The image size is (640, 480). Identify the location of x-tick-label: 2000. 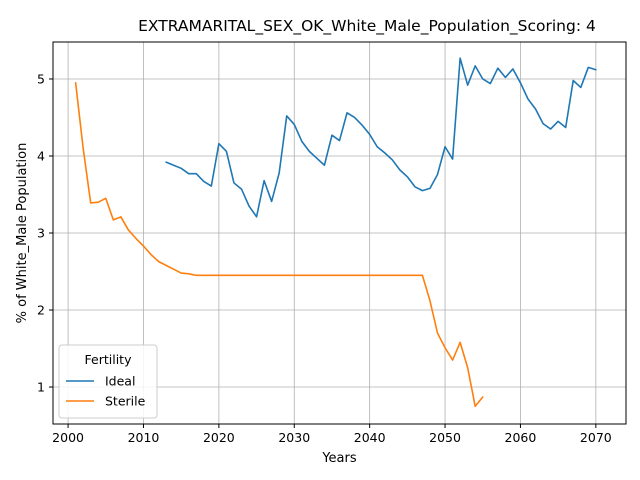
(68, 437).